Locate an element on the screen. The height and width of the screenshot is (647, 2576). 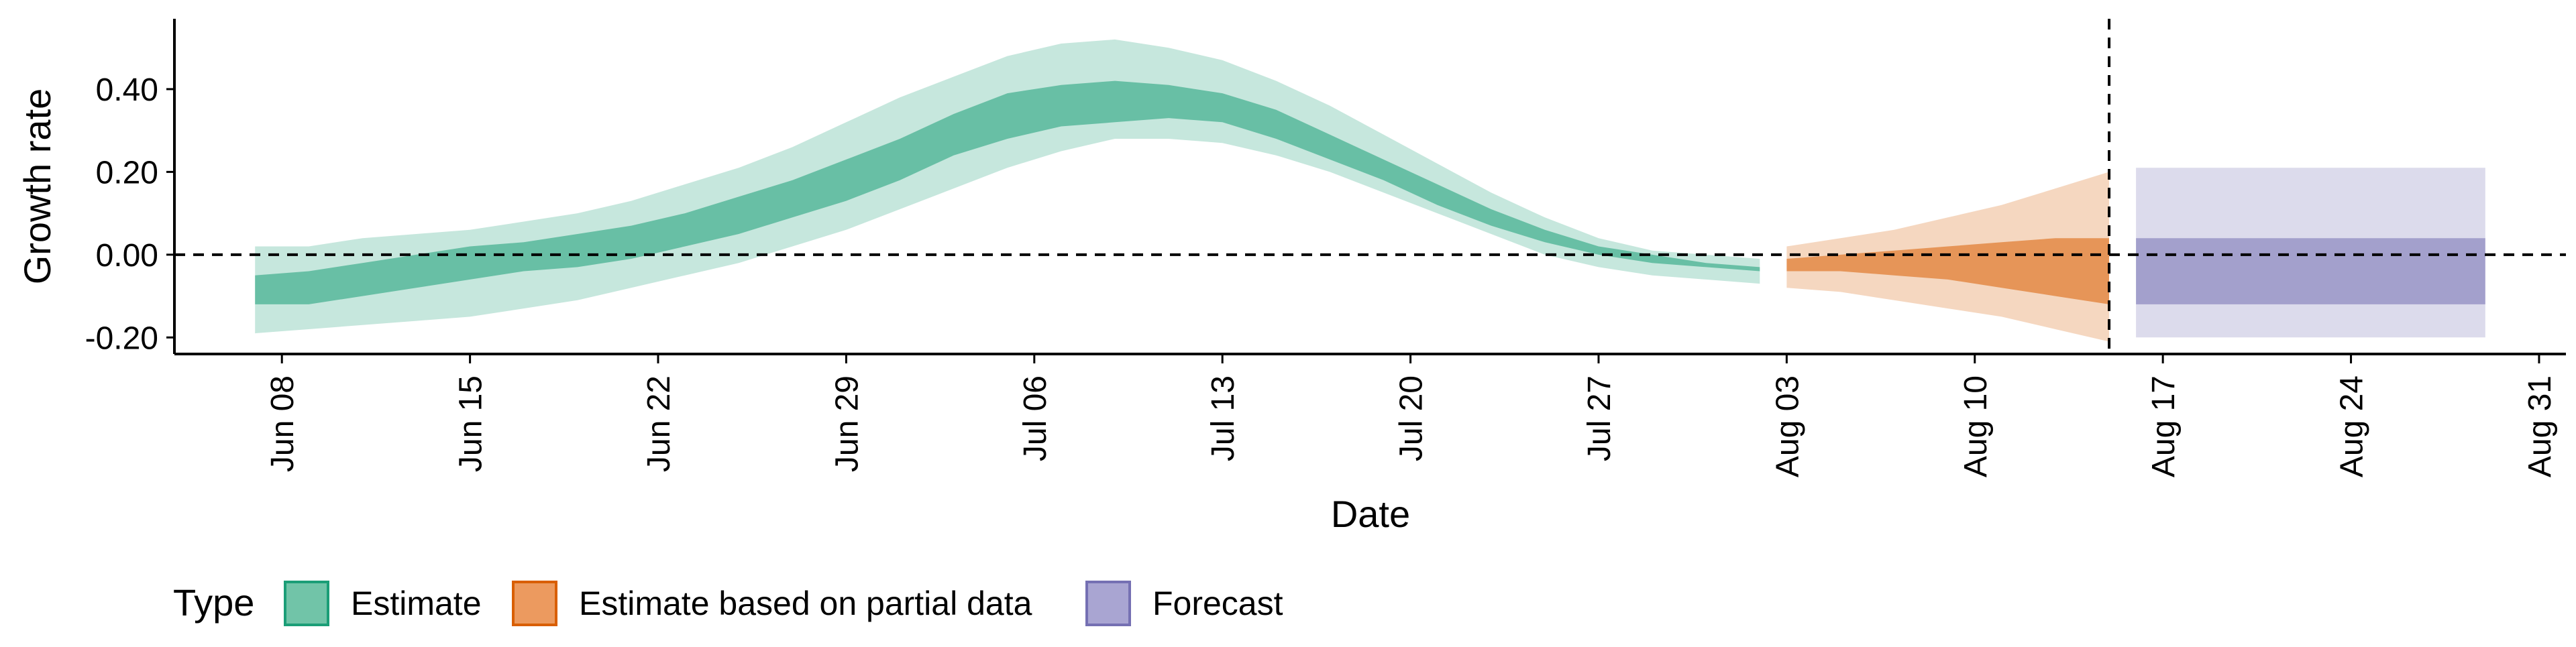
x-tick-label: Aug 17 is located at coordinates (2164, 426).